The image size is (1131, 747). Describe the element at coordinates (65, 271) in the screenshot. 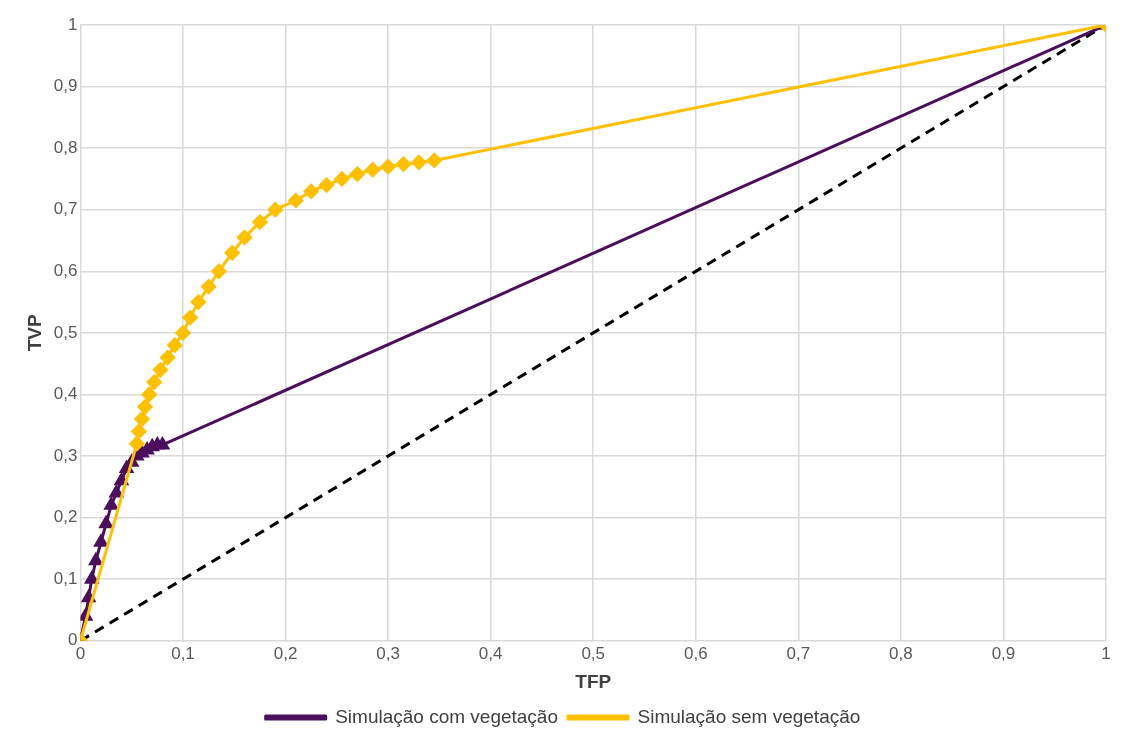

I see `y-tick-label: 0,6` at that location.